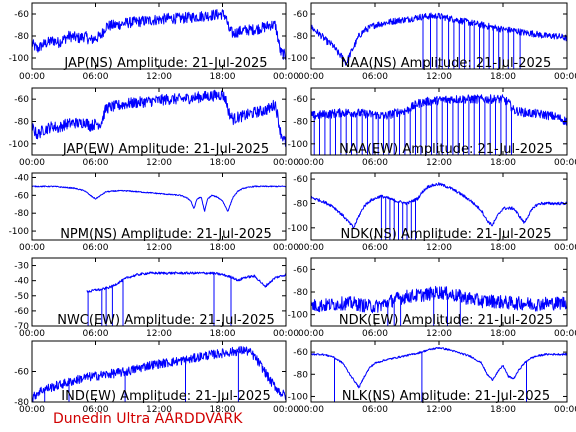  Describe the element at coordinates (165, 63) in the screenshot. I see `panel-title: JAP(NS) Amplitude: 21-Jul-2025` at that location.